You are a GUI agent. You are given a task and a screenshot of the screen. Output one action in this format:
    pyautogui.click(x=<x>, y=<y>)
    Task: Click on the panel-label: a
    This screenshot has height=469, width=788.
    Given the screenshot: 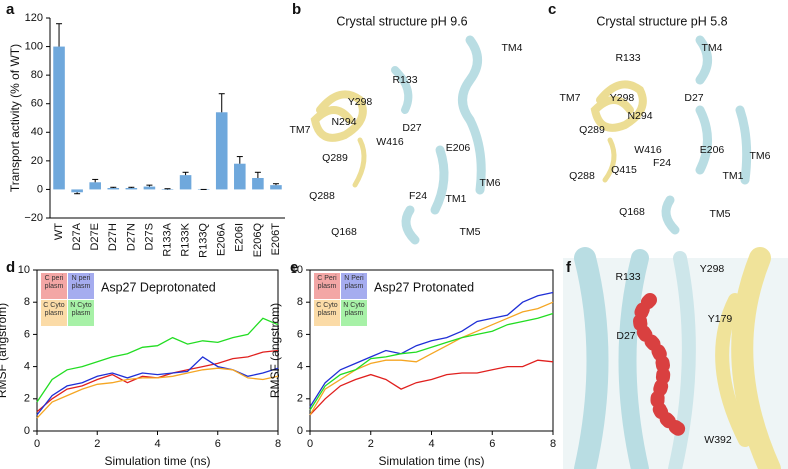 What is the action you would take?
    pyautogui.click(x=10, y=9)
    